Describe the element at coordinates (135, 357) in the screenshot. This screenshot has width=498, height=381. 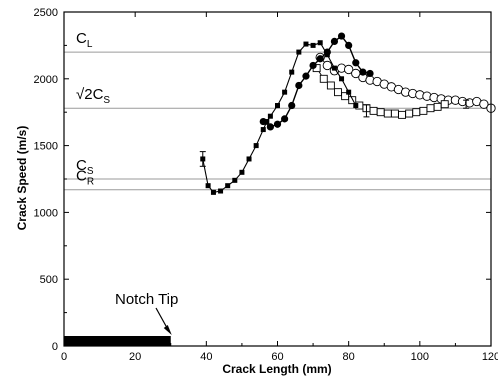
I see `x-tick-label: 20` at that location.